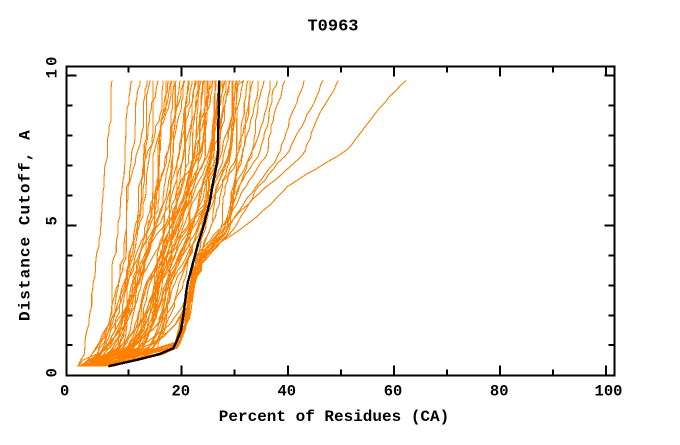 Image resolution: width=680 pixels, height=445 pixels. I want to click on svg-text: 60, so click(393, 392).